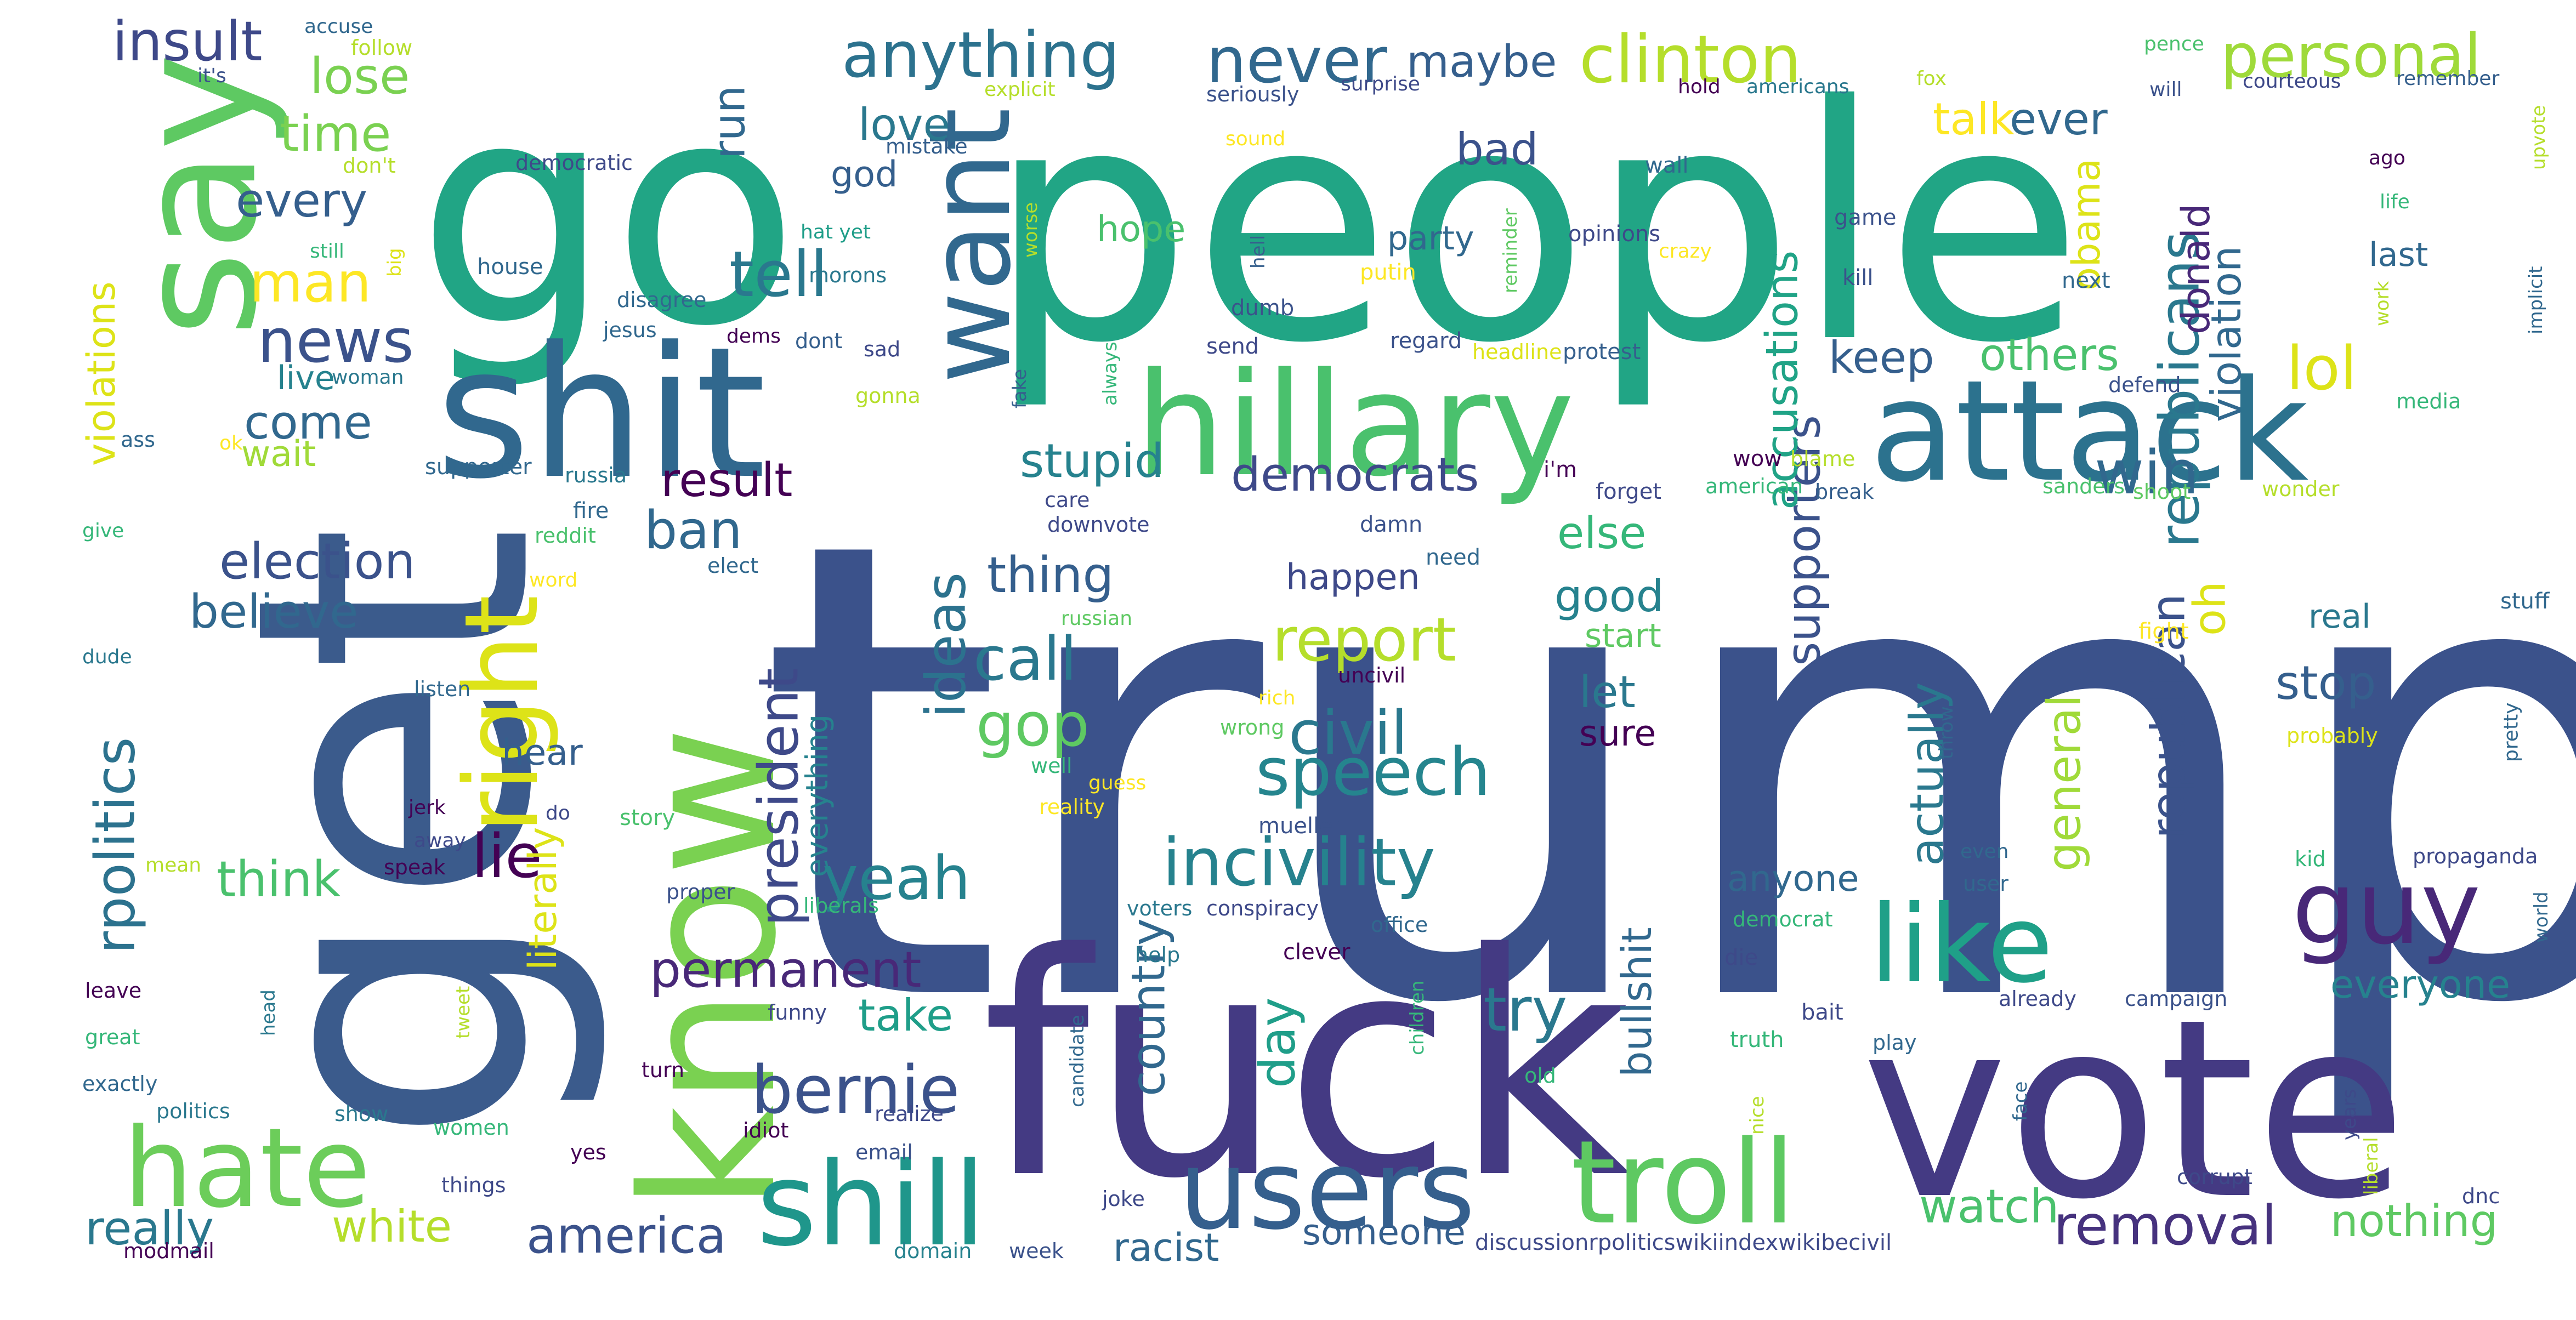  What do you see at coordinates (2162, 492) in the screenshot?
I see `word-shoot: shoot` at bounding box center [2162, 492].